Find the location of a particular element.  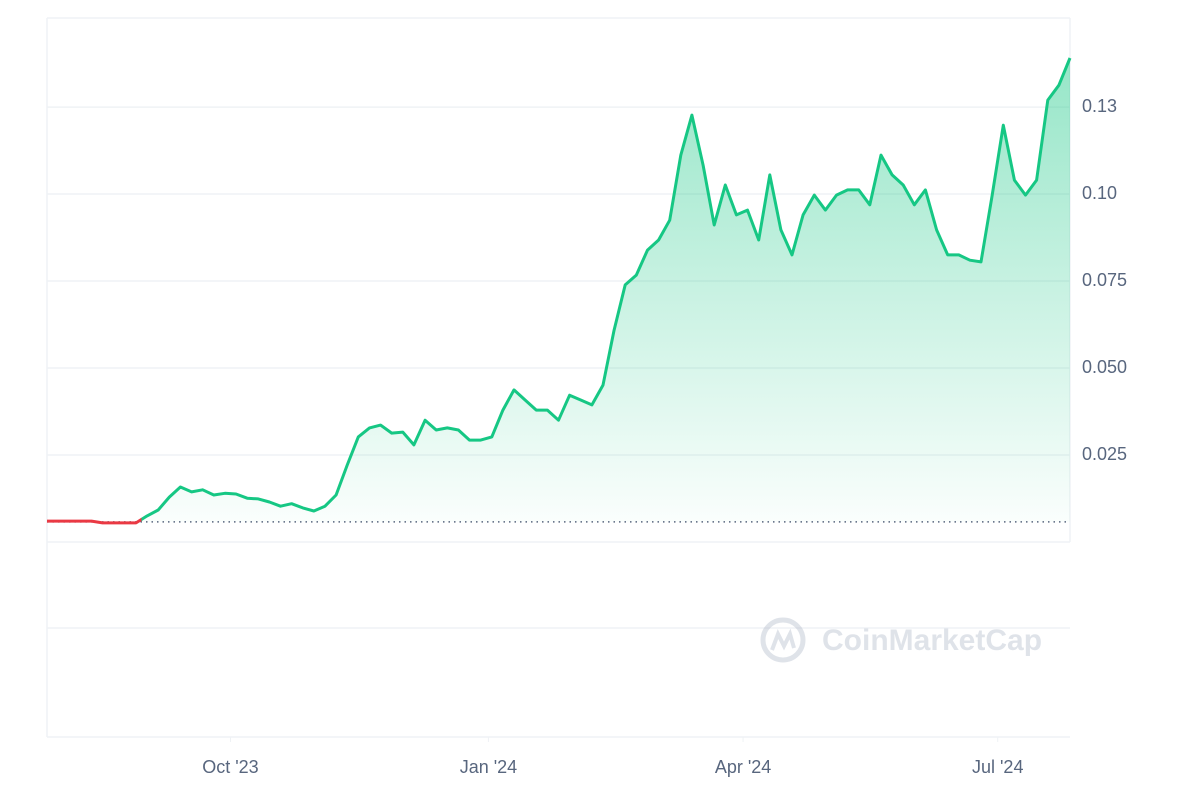

x-tick-label: Apr '24 is located at coordinates (743, 767).